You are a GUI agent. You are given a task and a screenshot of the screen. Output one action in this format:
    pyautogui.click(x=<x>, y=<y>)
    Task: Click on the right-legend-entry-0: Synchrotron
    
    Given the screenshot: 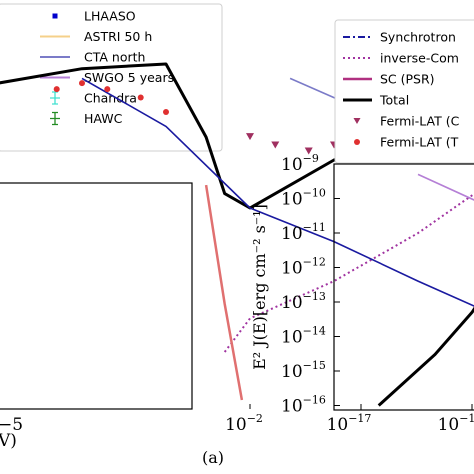 What is the action you would take?
    pyautogui.click(x=399, y=37)
    